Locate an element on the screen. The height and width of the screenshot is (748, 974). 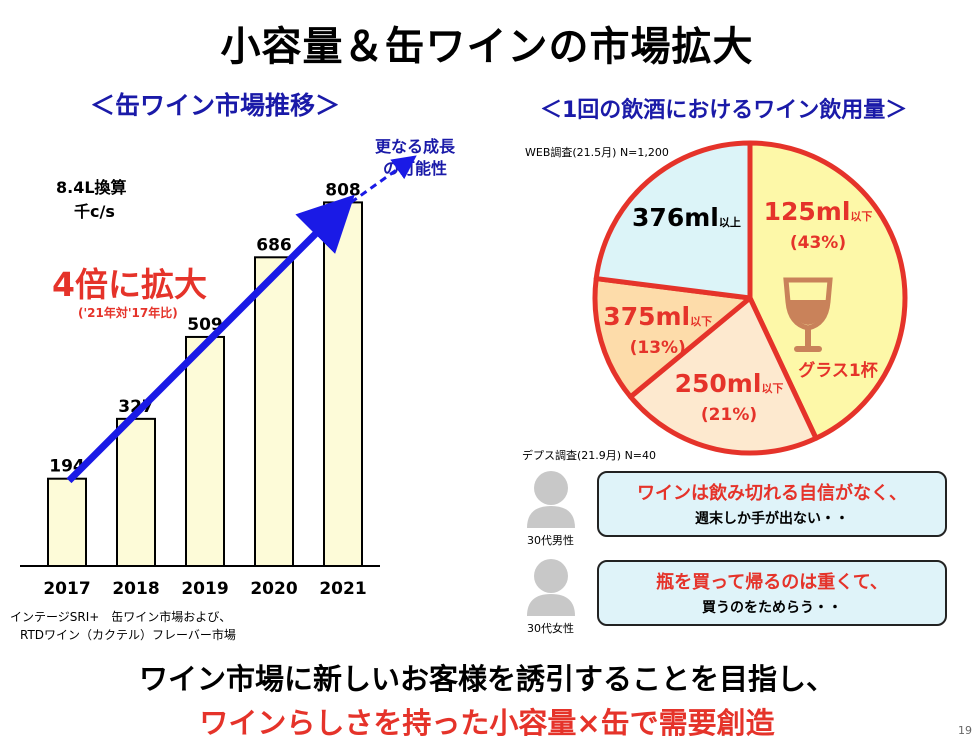
right-section-heading: ＜1回の飲酒におけるワイン飲用量＞ is located at coordinates (724, 110).